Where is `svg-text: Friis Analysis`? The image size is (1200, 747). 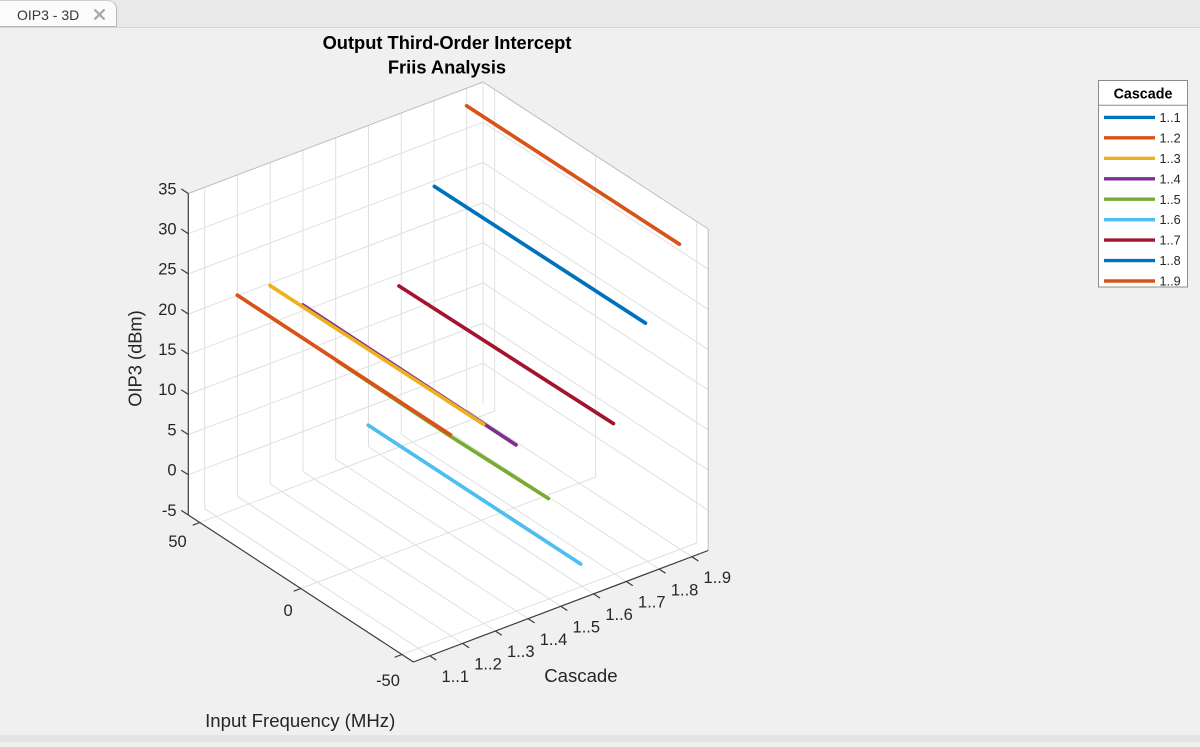
svg-text: Friis Analysis is located at coordinates (447, 66).